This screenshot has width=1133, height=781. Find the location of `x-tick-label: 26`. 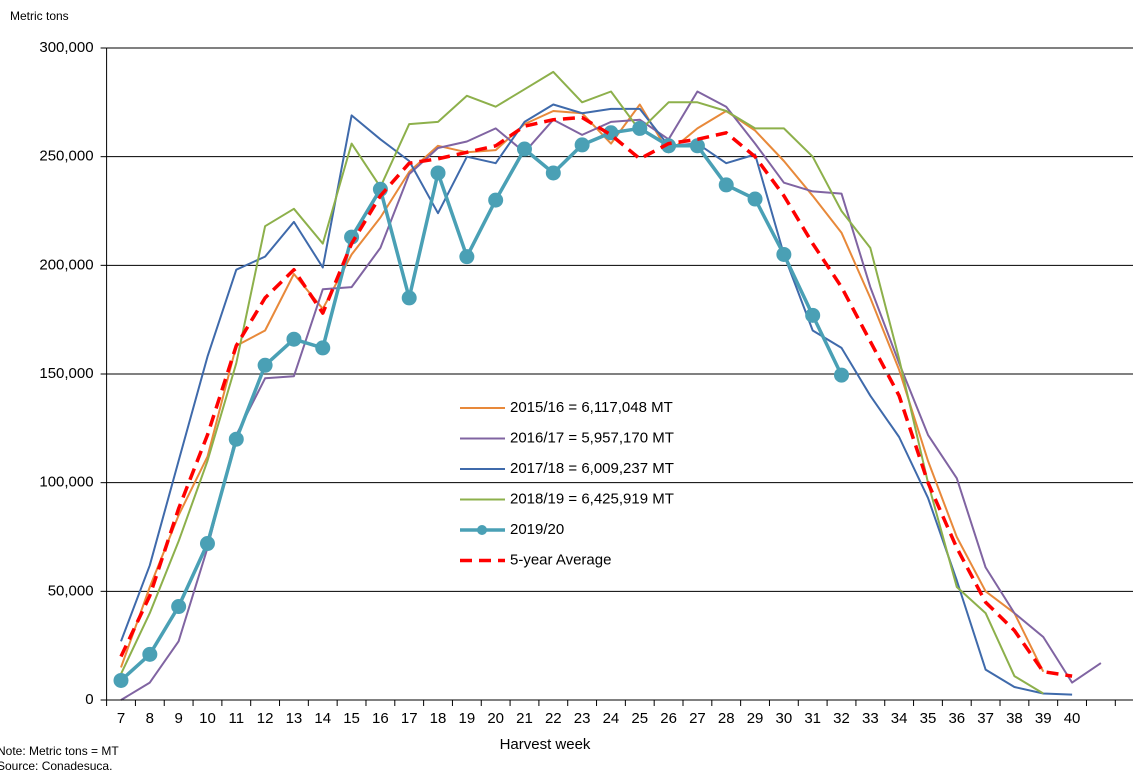

x-tick-label: 26 is located at coordinates (668, 718).